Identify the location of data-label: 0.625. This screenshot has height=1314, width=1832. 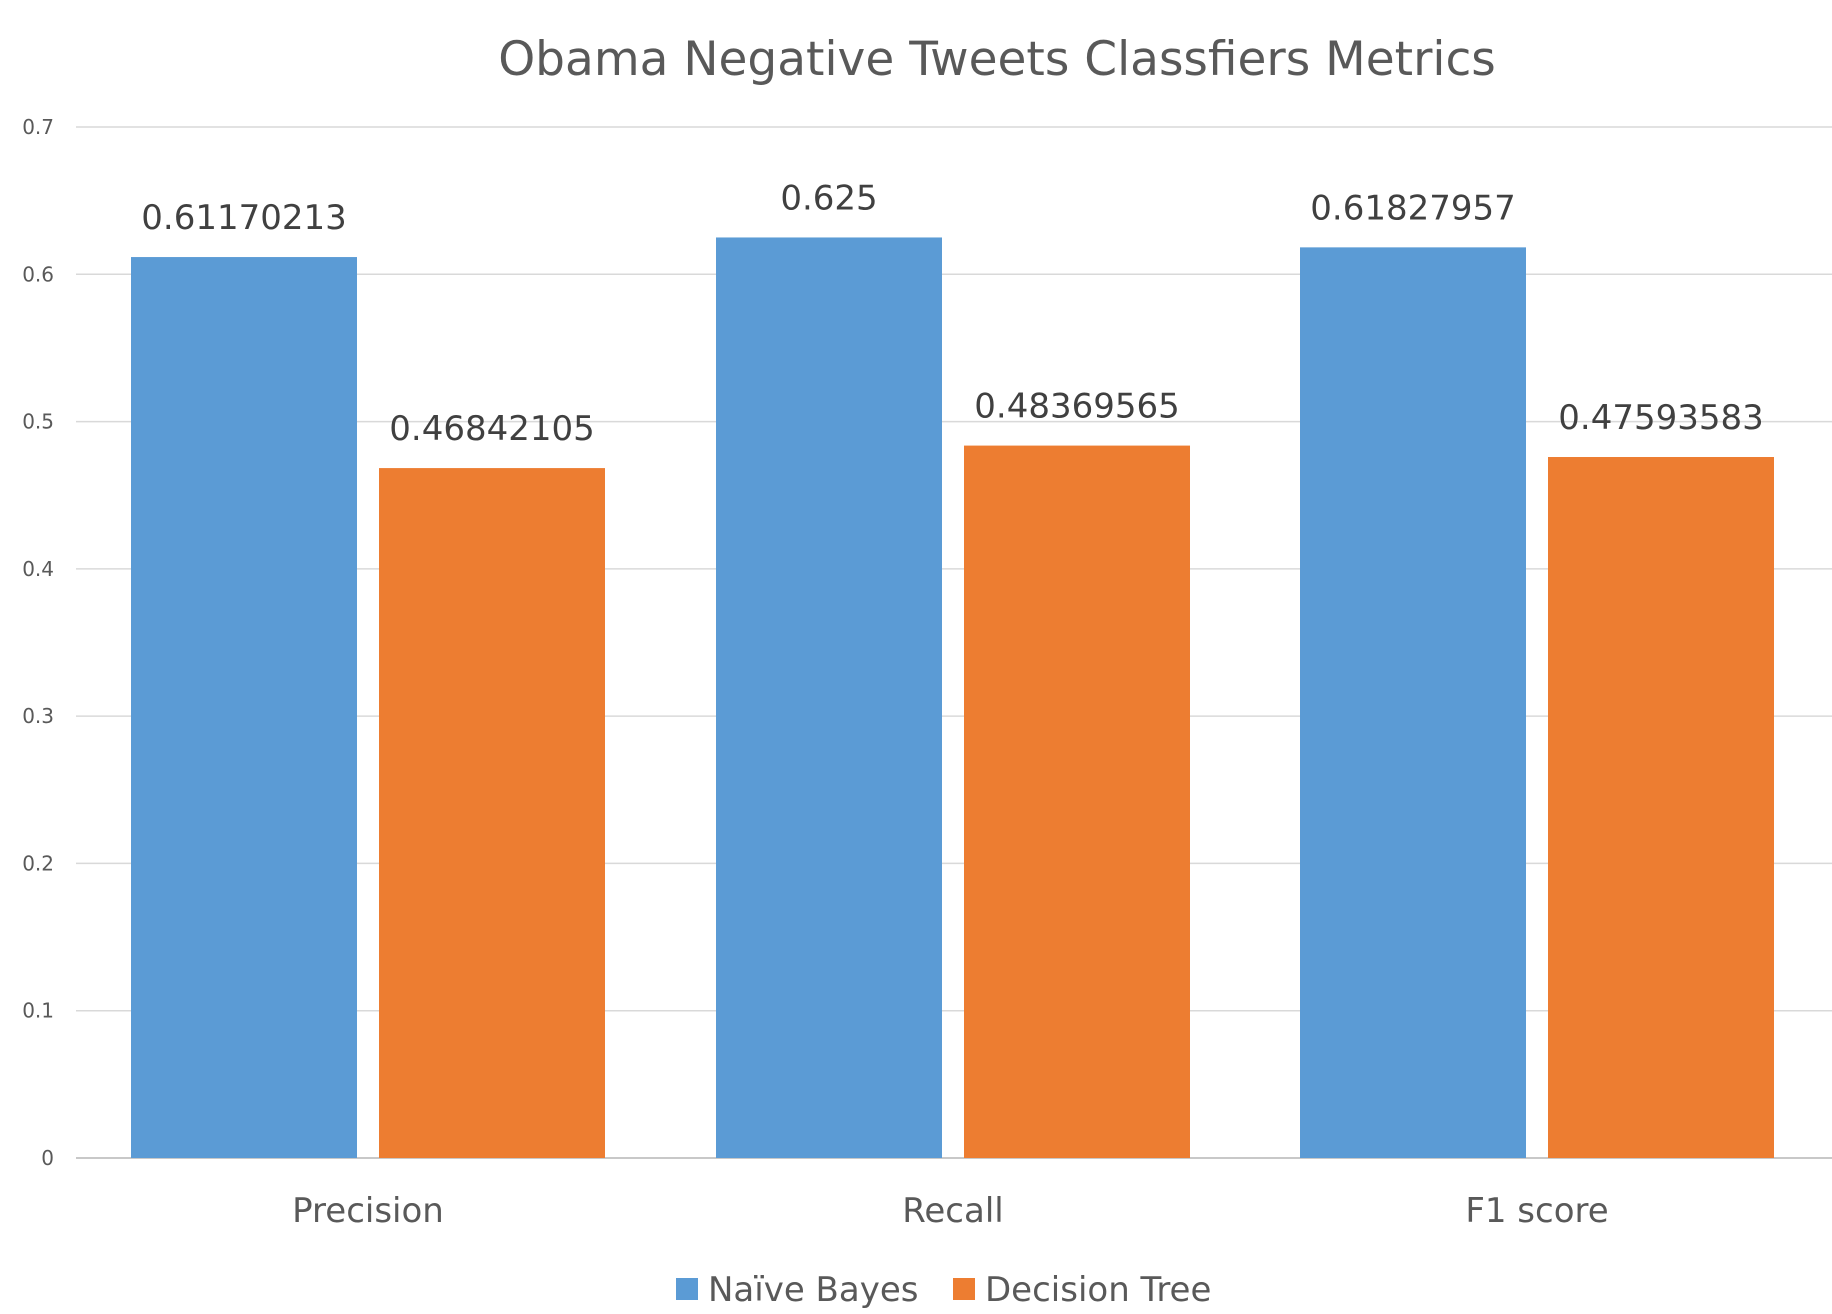
(828, 198).